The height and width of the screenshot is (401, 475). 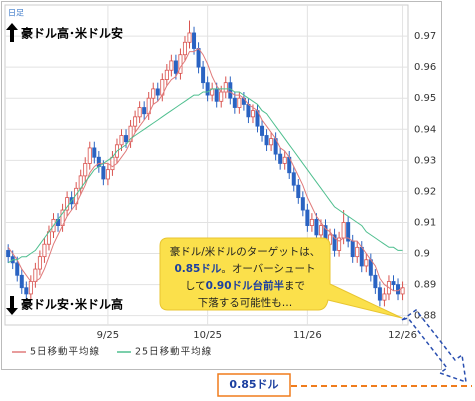 What do you see at coordinates (245, 285) in the screenshot?
I see `callout-line: して0.90ドル台前半まで` at bounding box center [245, 285].